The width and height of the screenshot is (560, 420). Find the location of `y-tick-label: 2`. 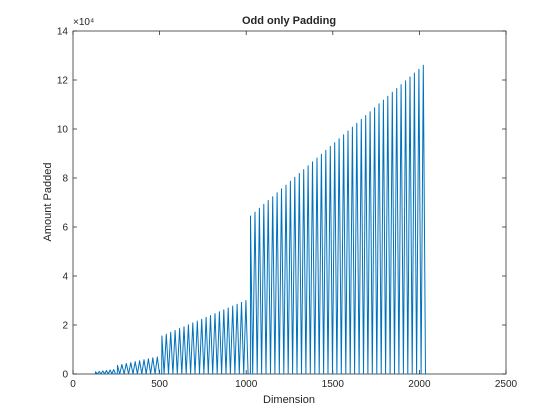

y-tick-label: 2 is located at coordinates (65, 326).